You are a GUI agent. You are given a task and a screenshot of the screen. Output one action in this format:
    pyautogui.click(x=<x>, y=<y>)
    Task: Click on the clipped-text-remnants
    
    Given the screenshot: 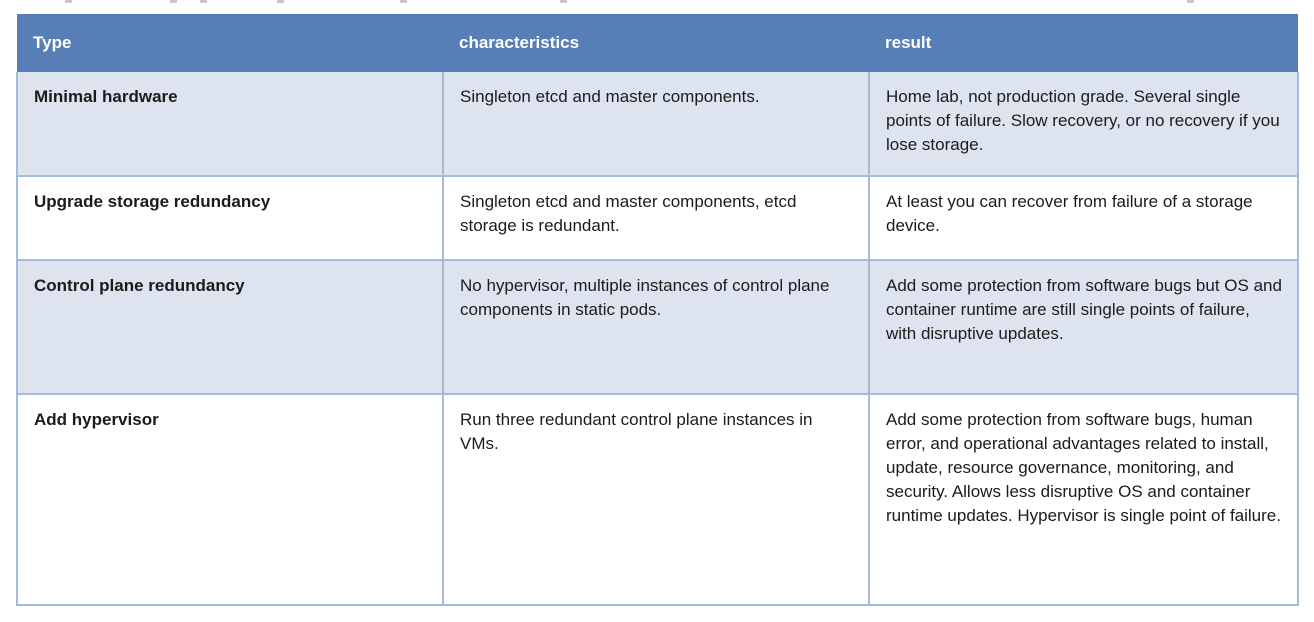 What is the action you would take?
    pyautogui.click(x=657, y=2)
    